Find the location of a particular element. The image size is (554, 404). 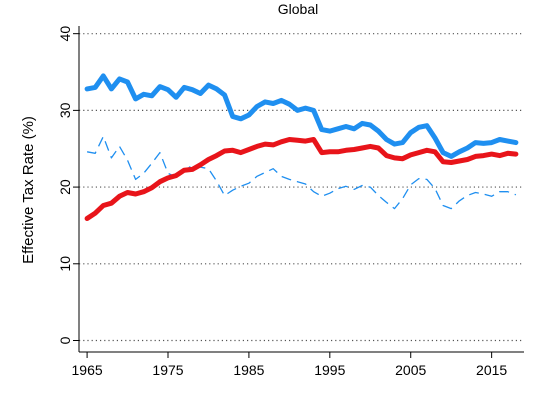

x-tick-label: 1965 is located at coordinates (87, 370).